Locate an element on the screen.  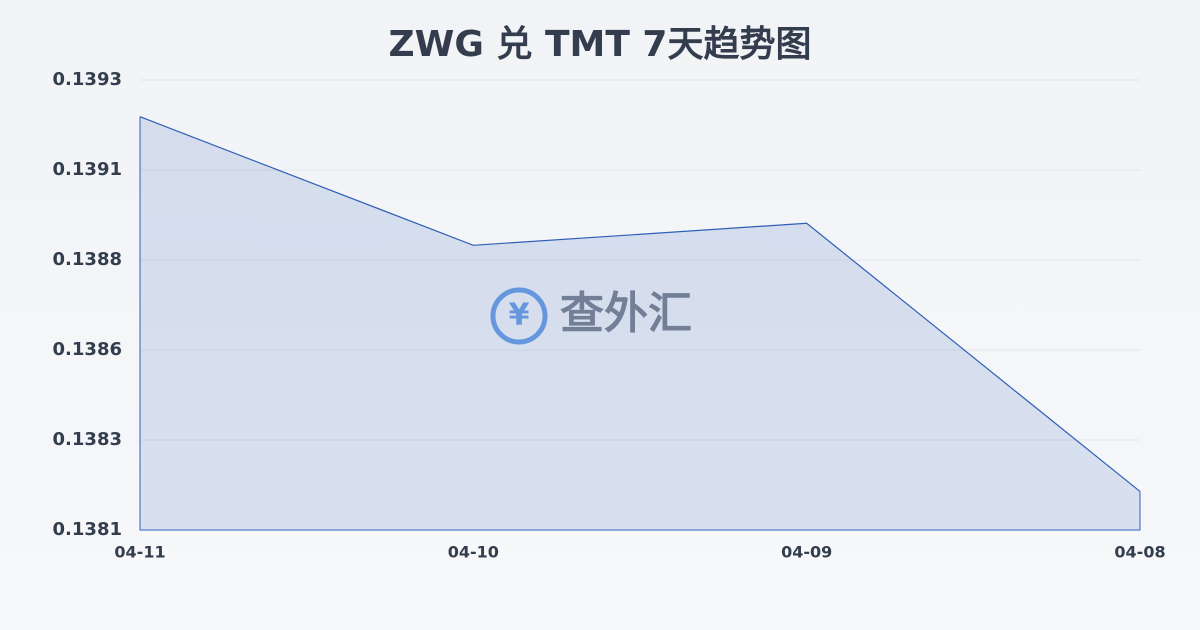
y-tick-label: 0.1386 is located at coordinates (87, 349).